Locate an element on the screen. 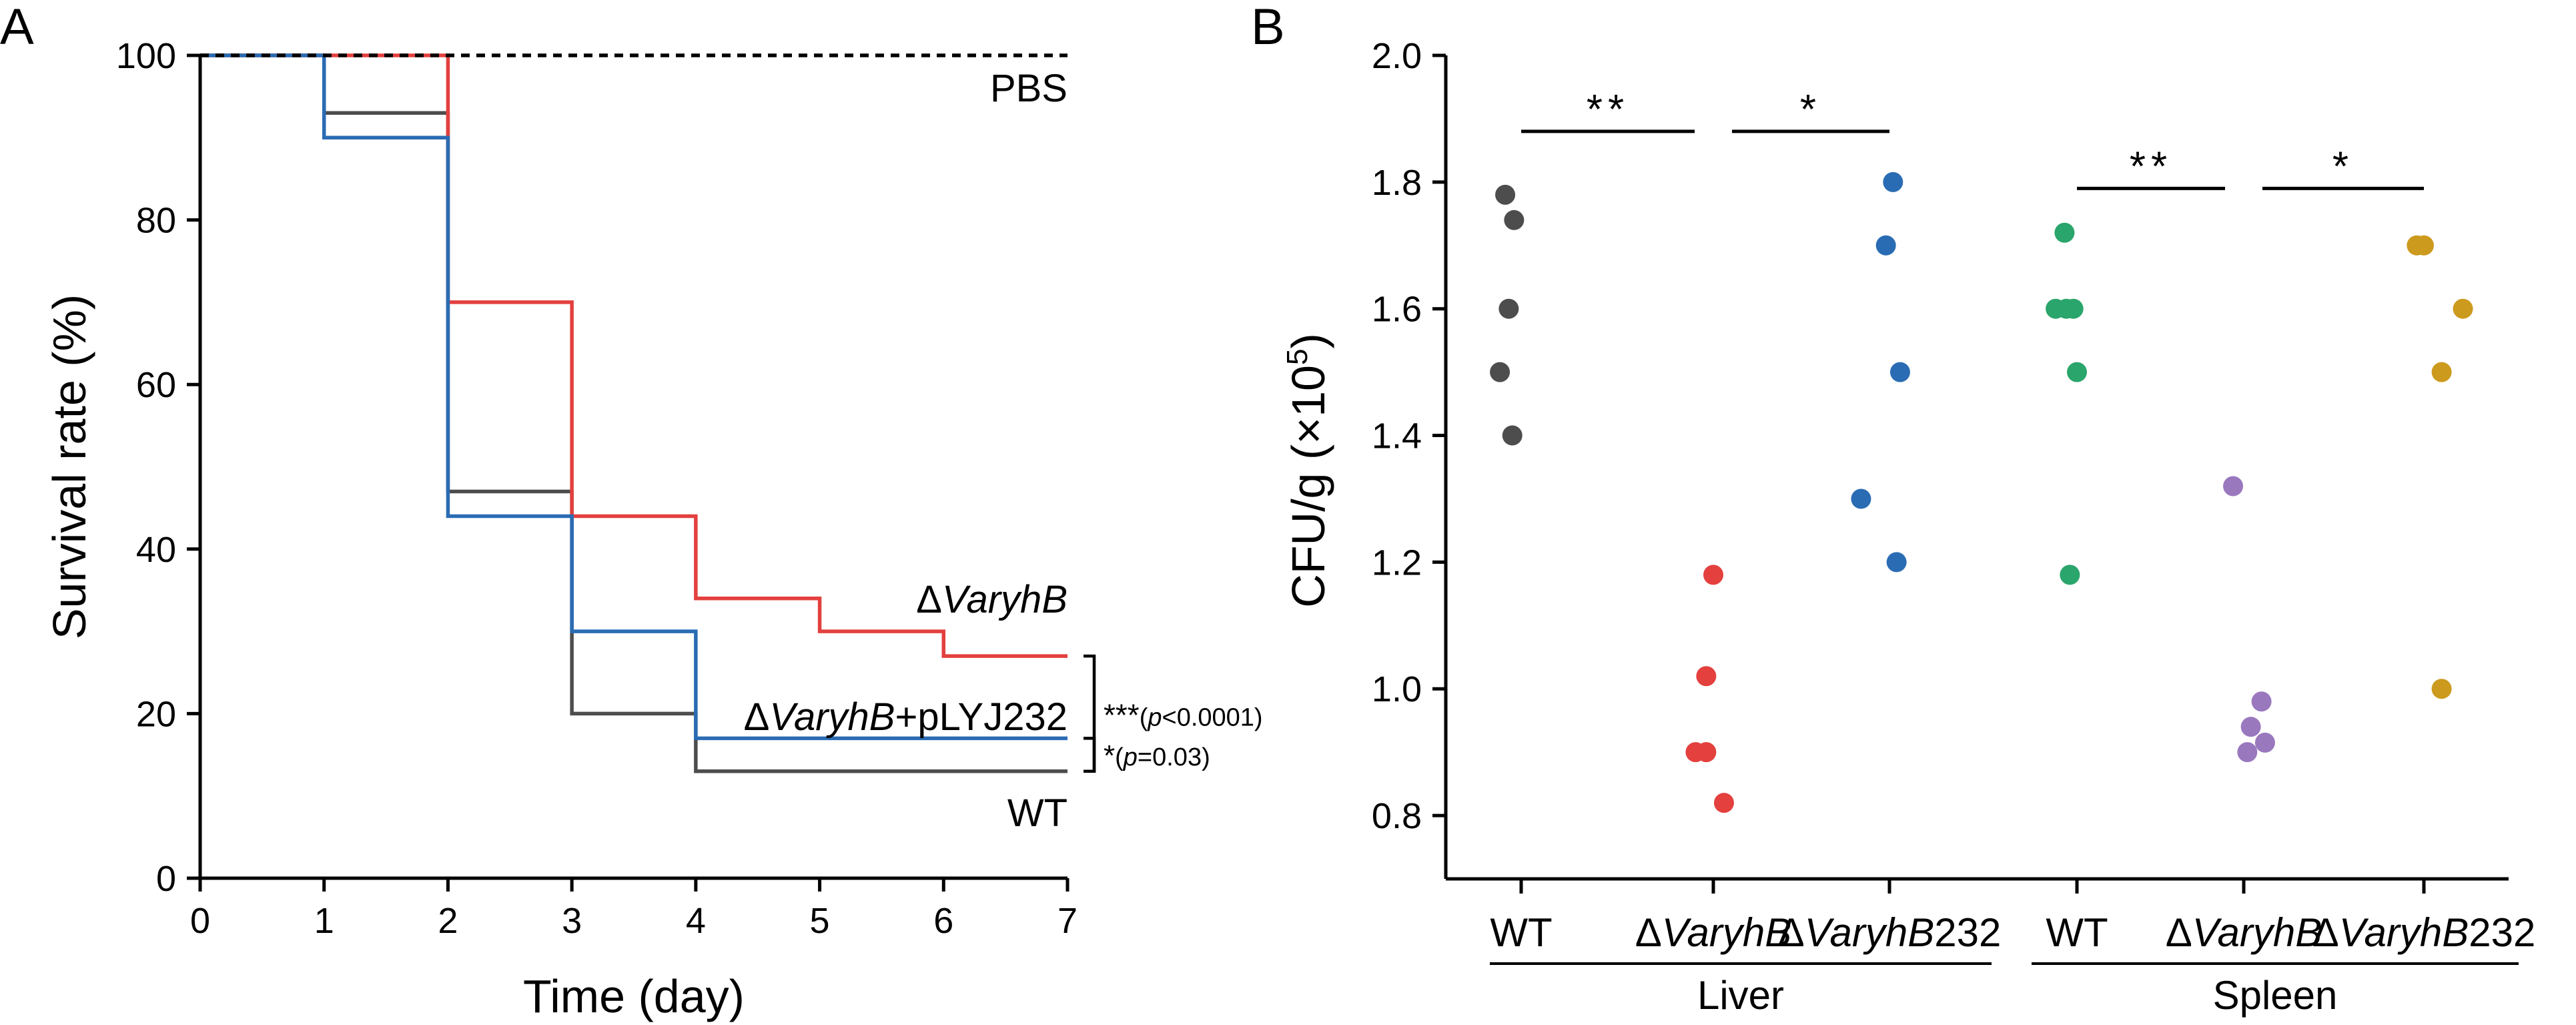  y-tick-label: 1.8 is located at coordinates (1397, 183).